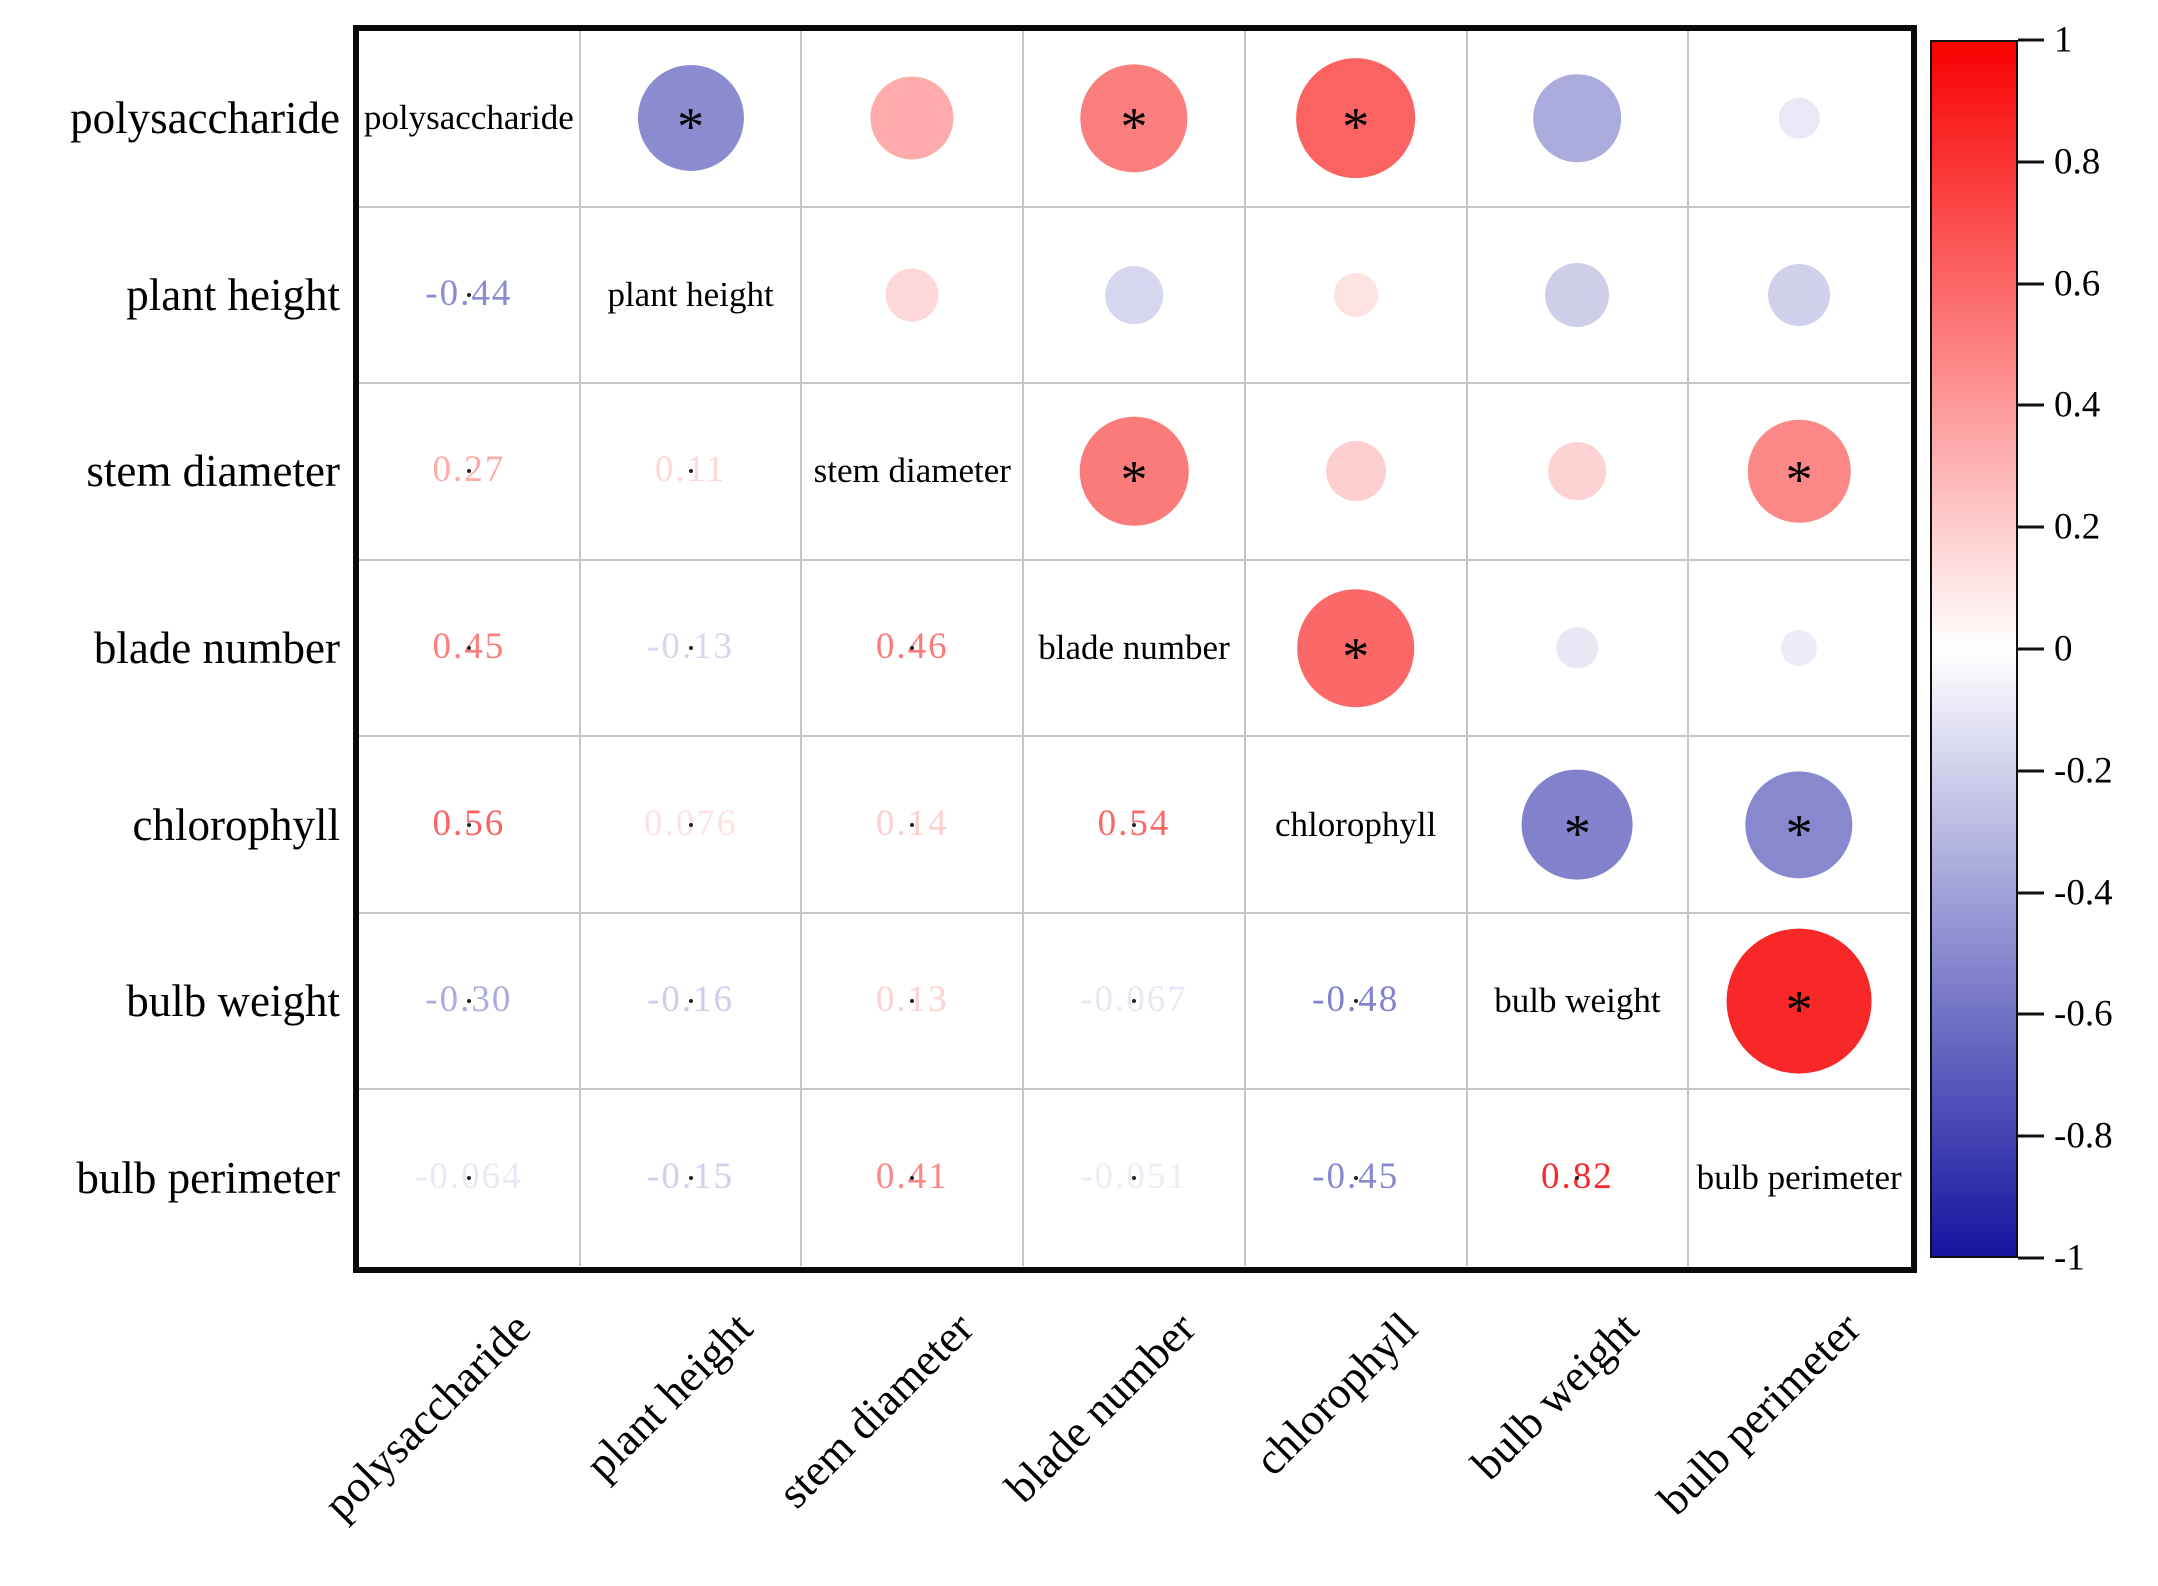  What do you see at coordinates (2063, 40) in the screenshot?
I see `colorbar-tick-label: 1` at bounding box center [2063, 40].